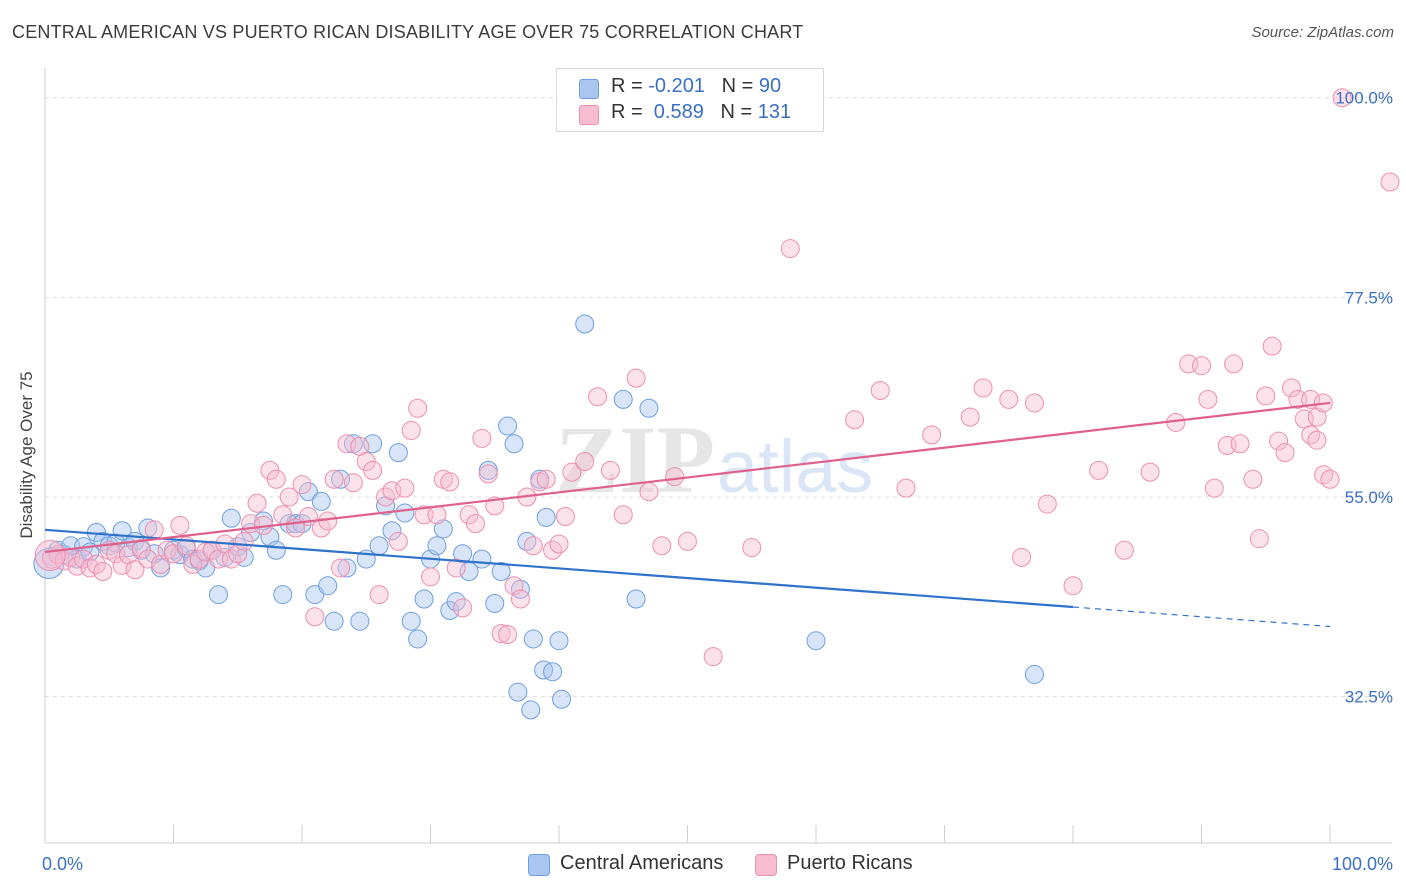  I want to click on legend-n-value: 131, so click(774, 112).